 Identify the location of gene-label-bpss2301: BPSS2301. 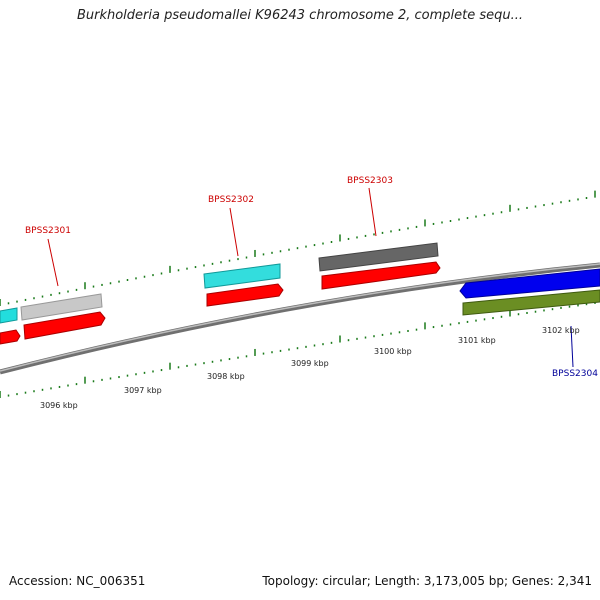
(48, 231).